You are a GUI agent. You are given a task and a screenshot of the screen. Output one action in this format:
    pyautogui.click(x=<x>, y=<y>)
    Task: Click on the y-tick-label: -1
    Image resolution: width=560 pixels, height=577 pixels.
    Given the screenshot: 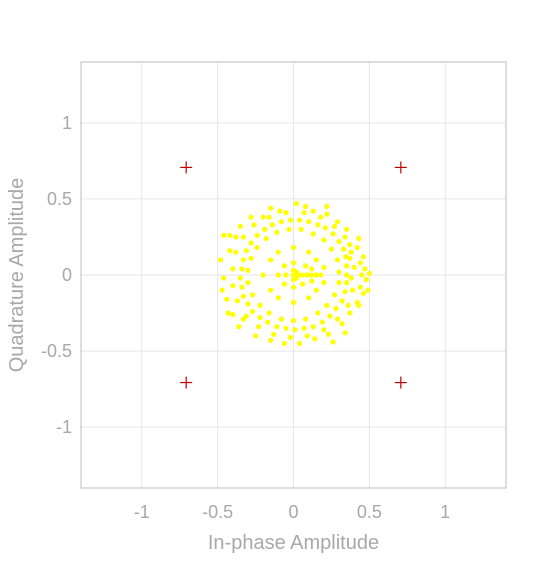 What is the action you would take?
    pyautogui.click(x=64, y=427)
    